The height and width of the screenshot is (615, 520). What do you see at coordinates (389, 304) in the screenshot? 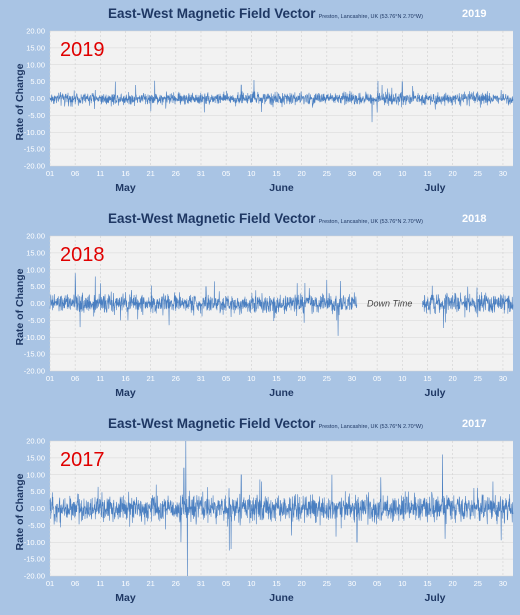
I see `downtime-annotation: Down Time` at bounding box center [389, 304].